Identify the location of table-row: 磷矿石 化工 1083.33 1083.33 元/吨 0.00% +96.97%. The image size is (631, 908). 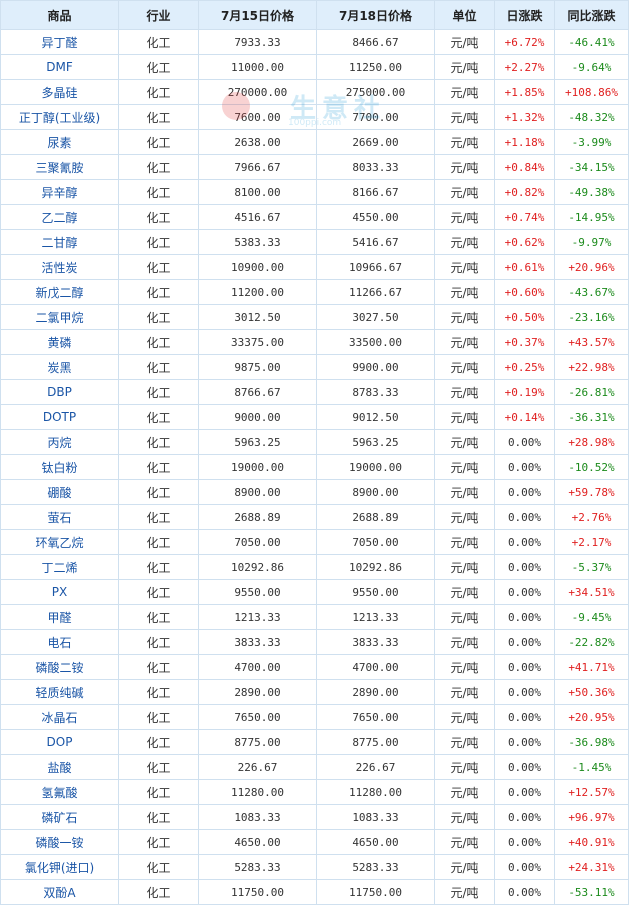
(314, 817).